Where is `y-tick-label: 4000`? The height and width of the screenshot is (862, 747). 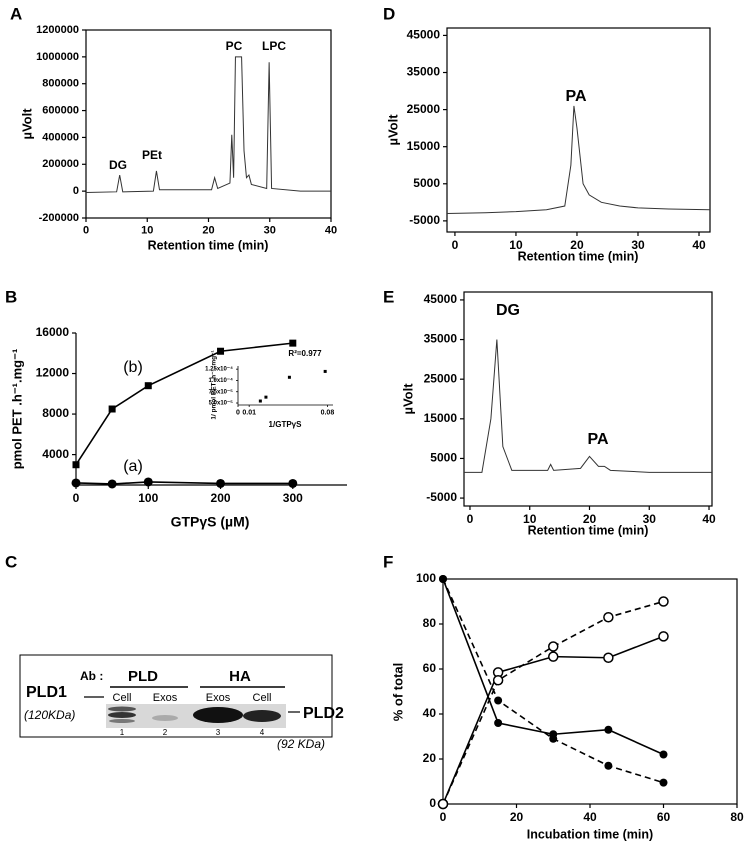 y-tick-label: 4000 is located at coordinates (55, 454).